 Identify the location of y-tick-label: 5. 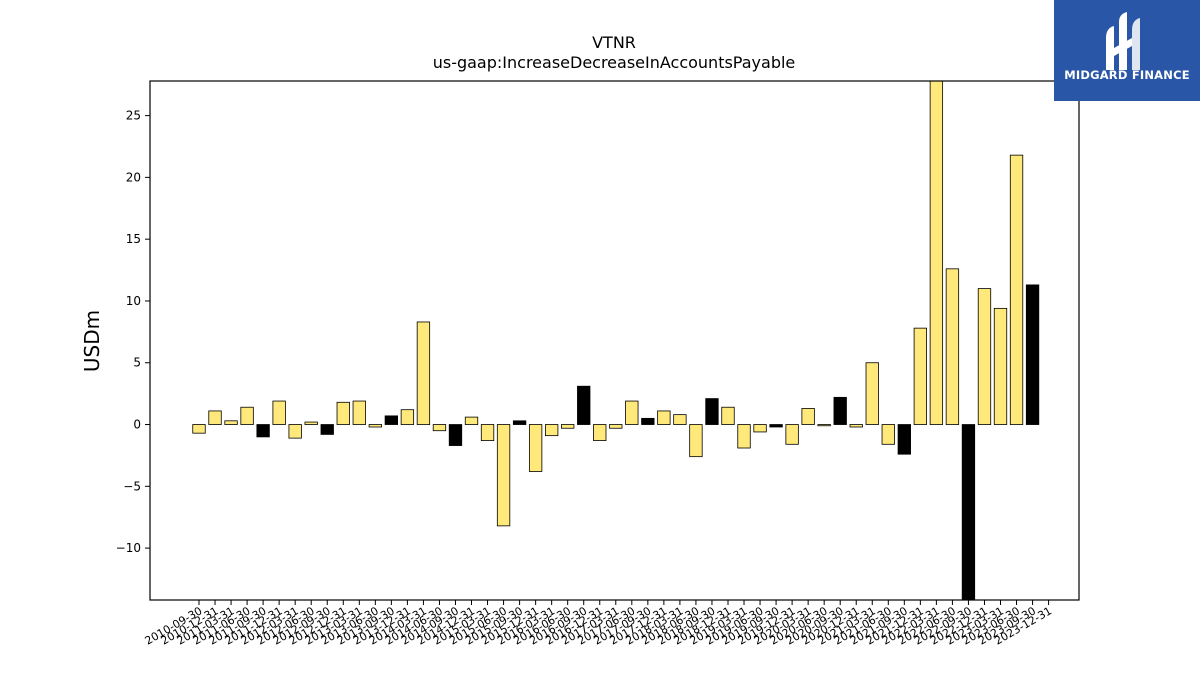
(137, 363).